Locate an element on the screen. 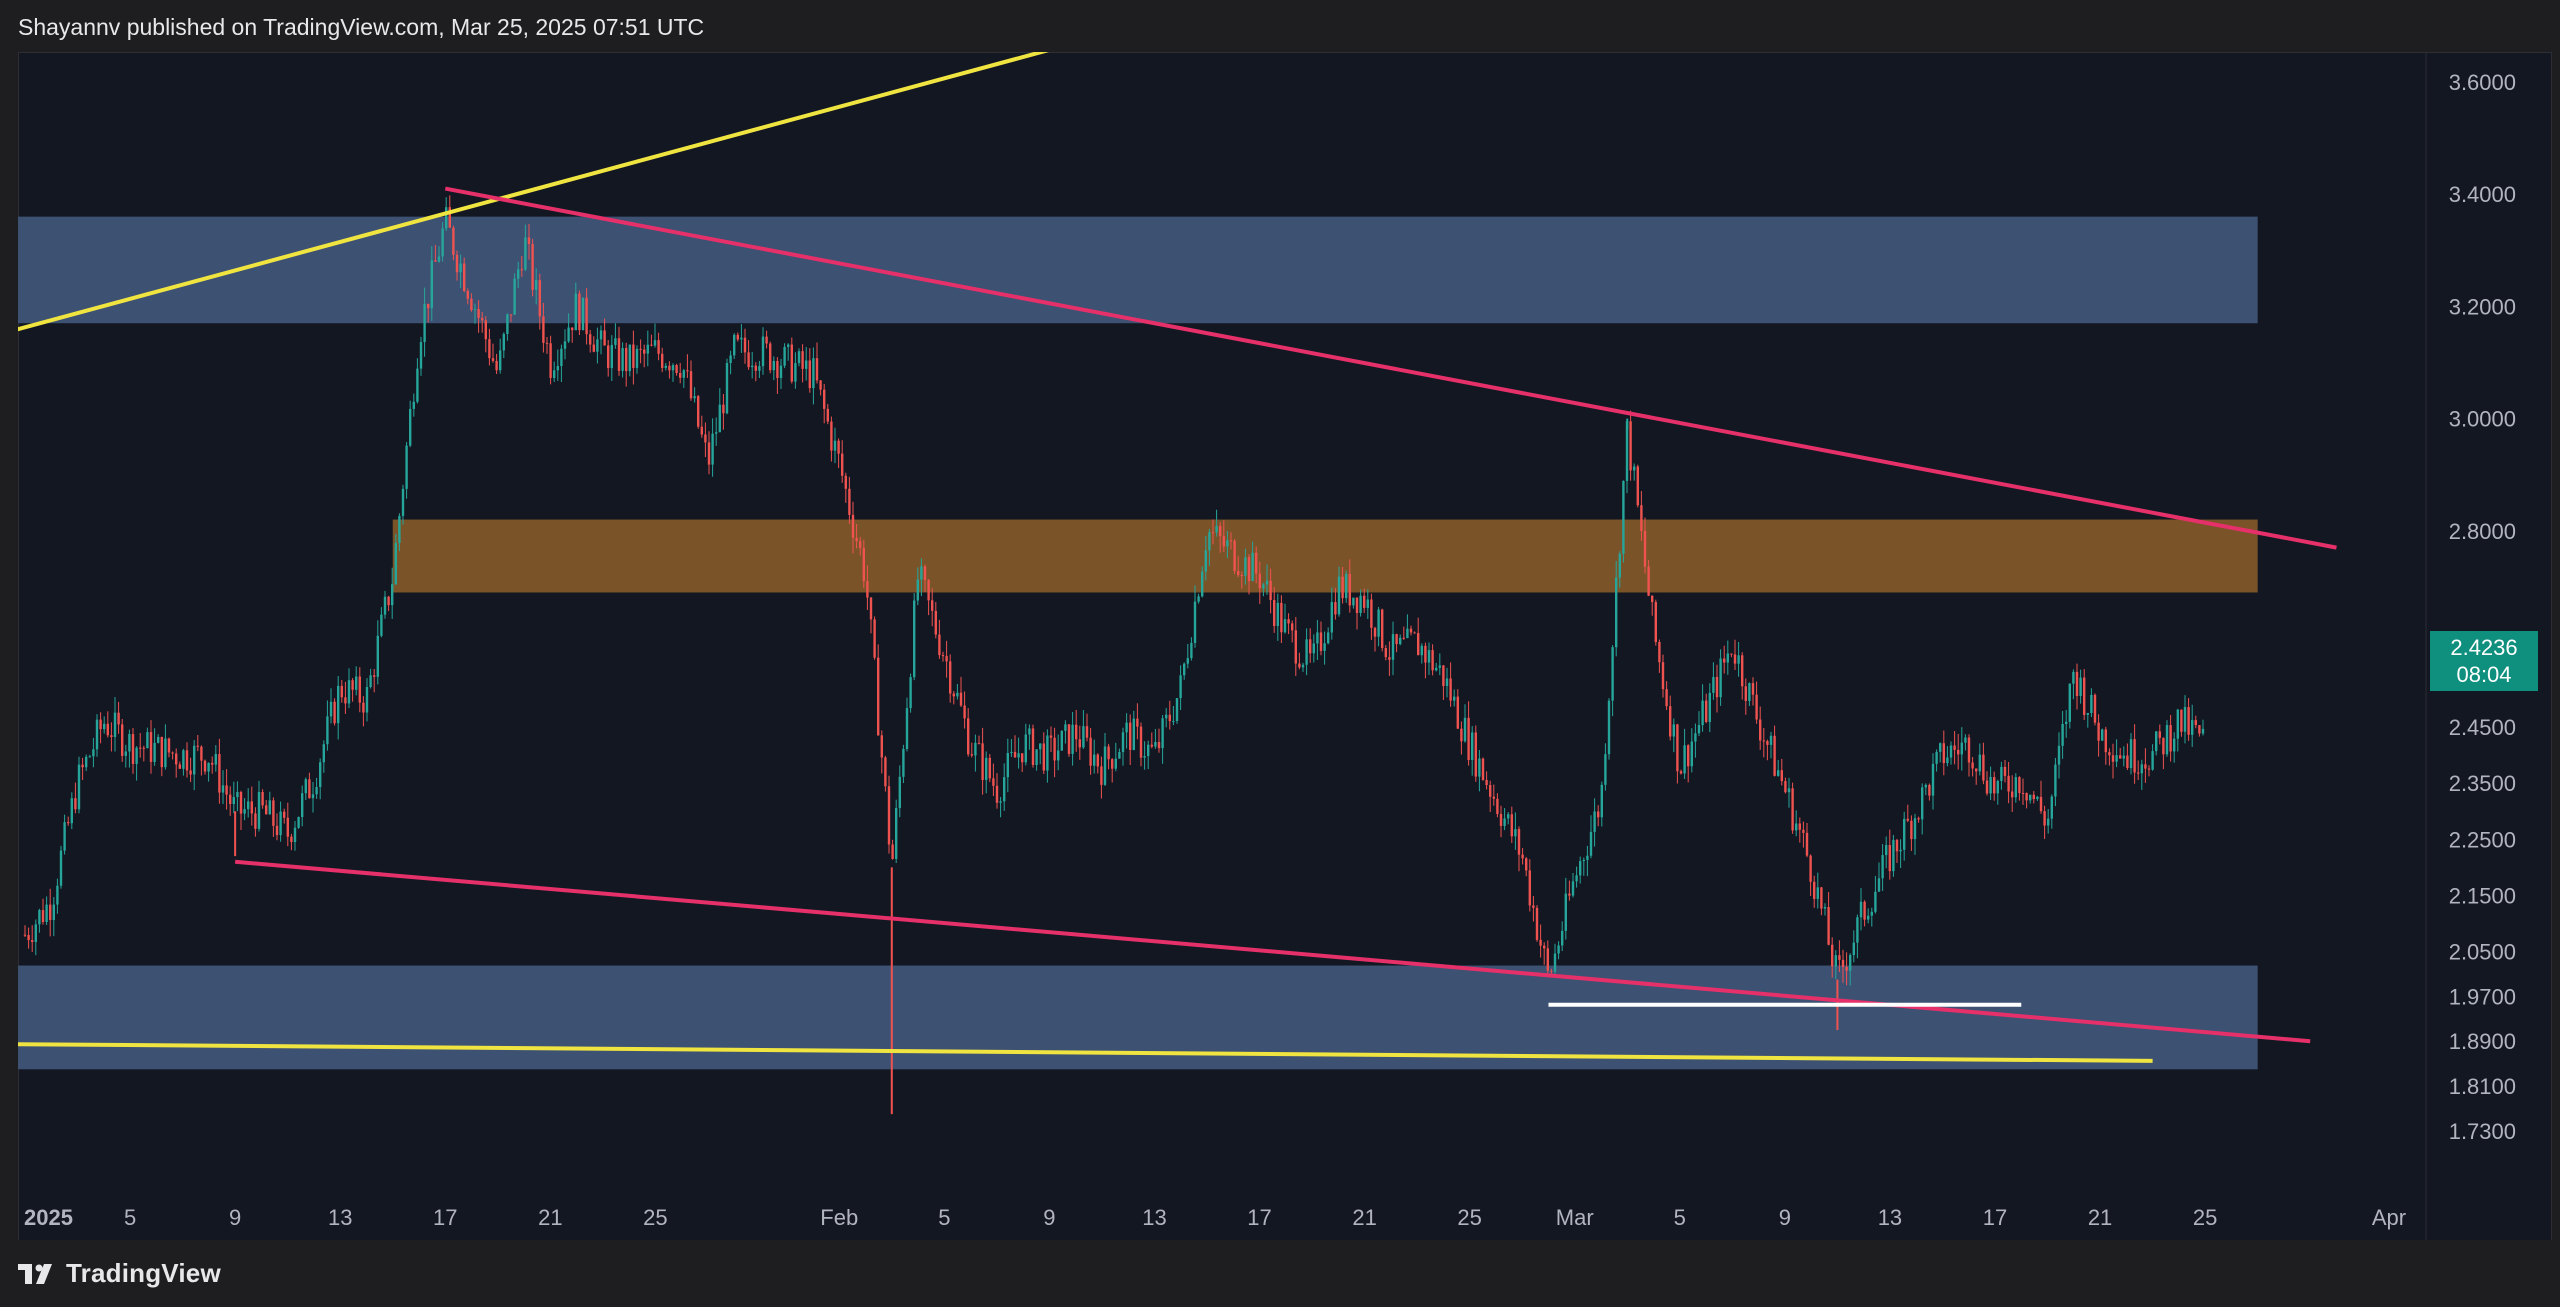  tradingview-logo: TradingView is located at coordinates (119, 1273).